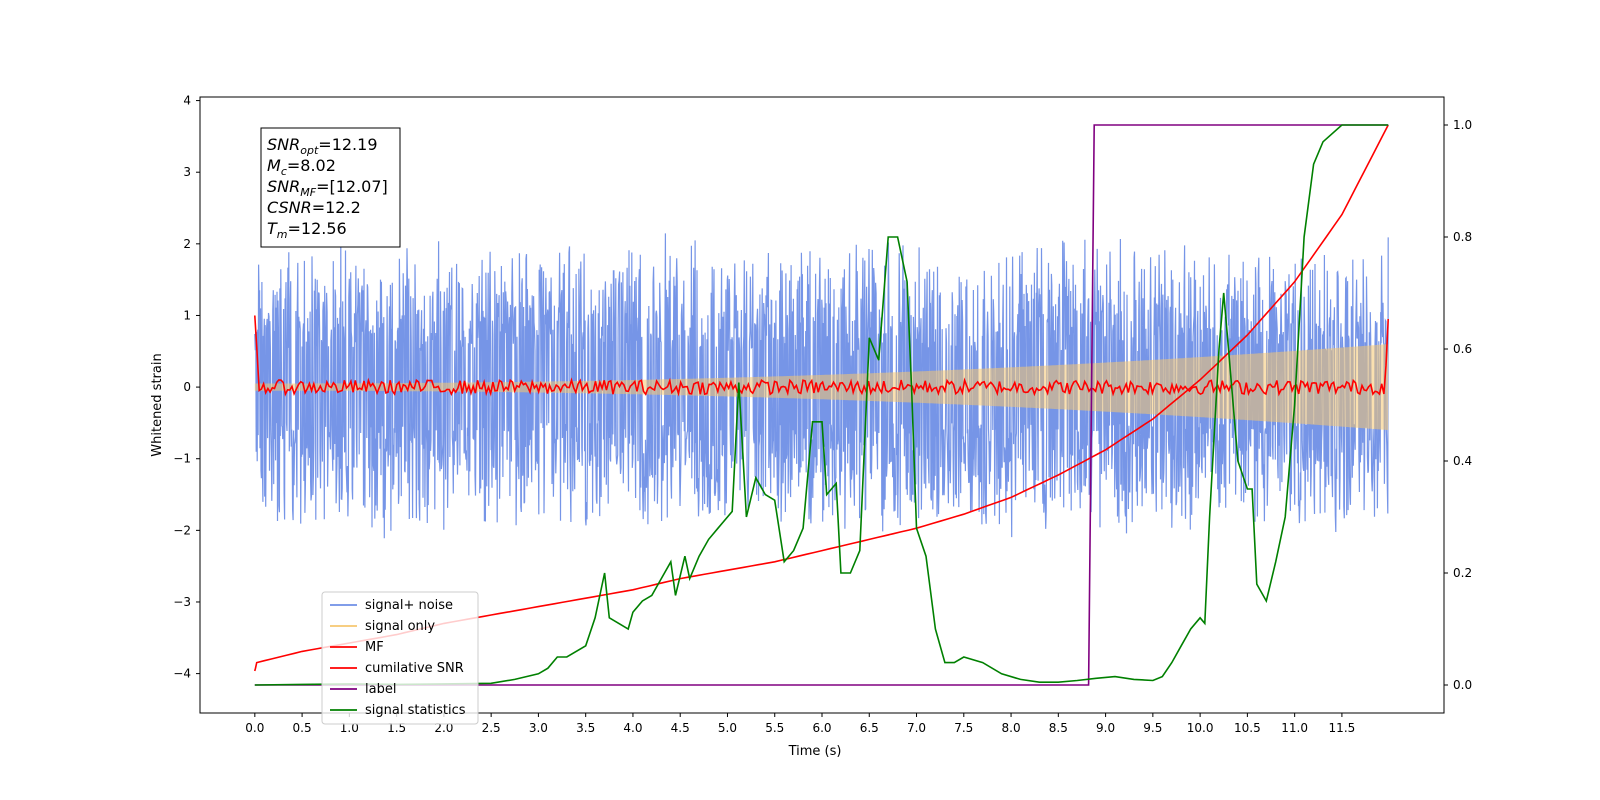 The image size is (1600, 800). I want to click on info-box-line: Tm=12.56, so click(307, 230).